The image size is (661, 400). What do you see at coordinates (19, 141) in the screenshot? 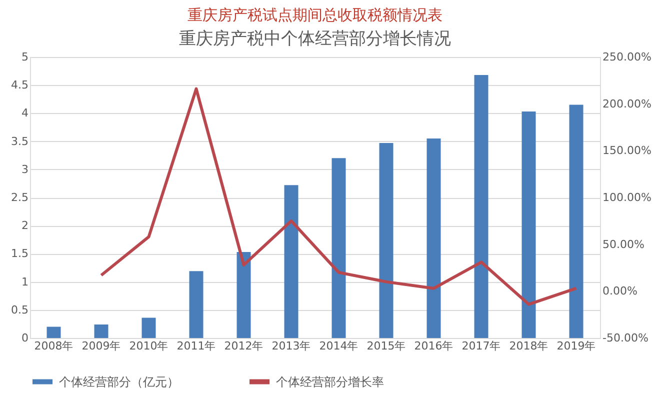
I see `y-tick-label: 3.5` at bounding box center [19, 141].